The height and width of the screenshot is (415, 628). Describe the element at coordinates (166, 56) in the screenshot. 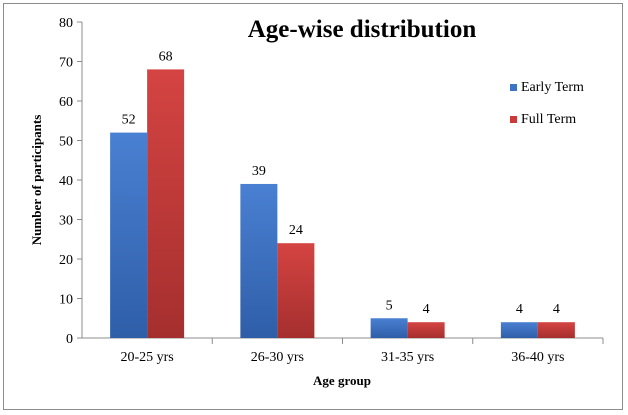

I see `data-label: 68` at that location.